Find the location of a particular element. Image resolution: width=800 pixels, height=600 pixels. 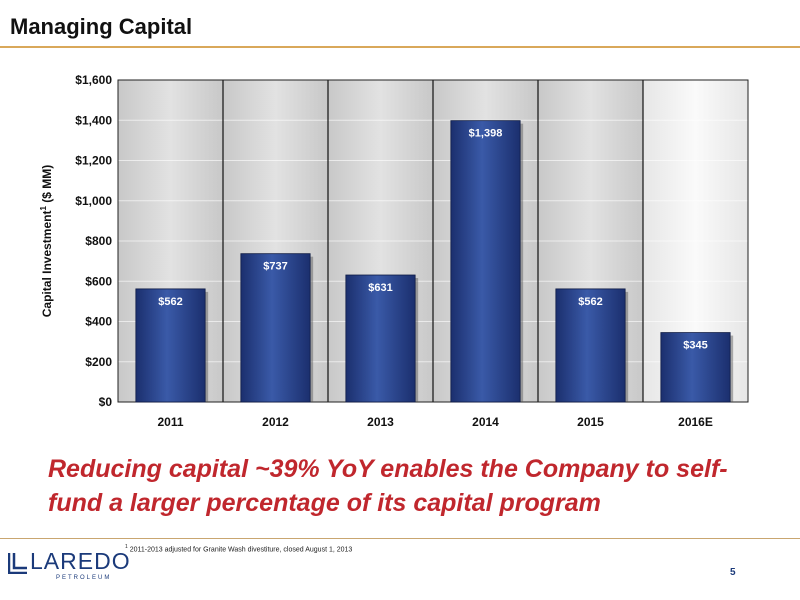

bar-2014 is located at coordinates (485, 261).